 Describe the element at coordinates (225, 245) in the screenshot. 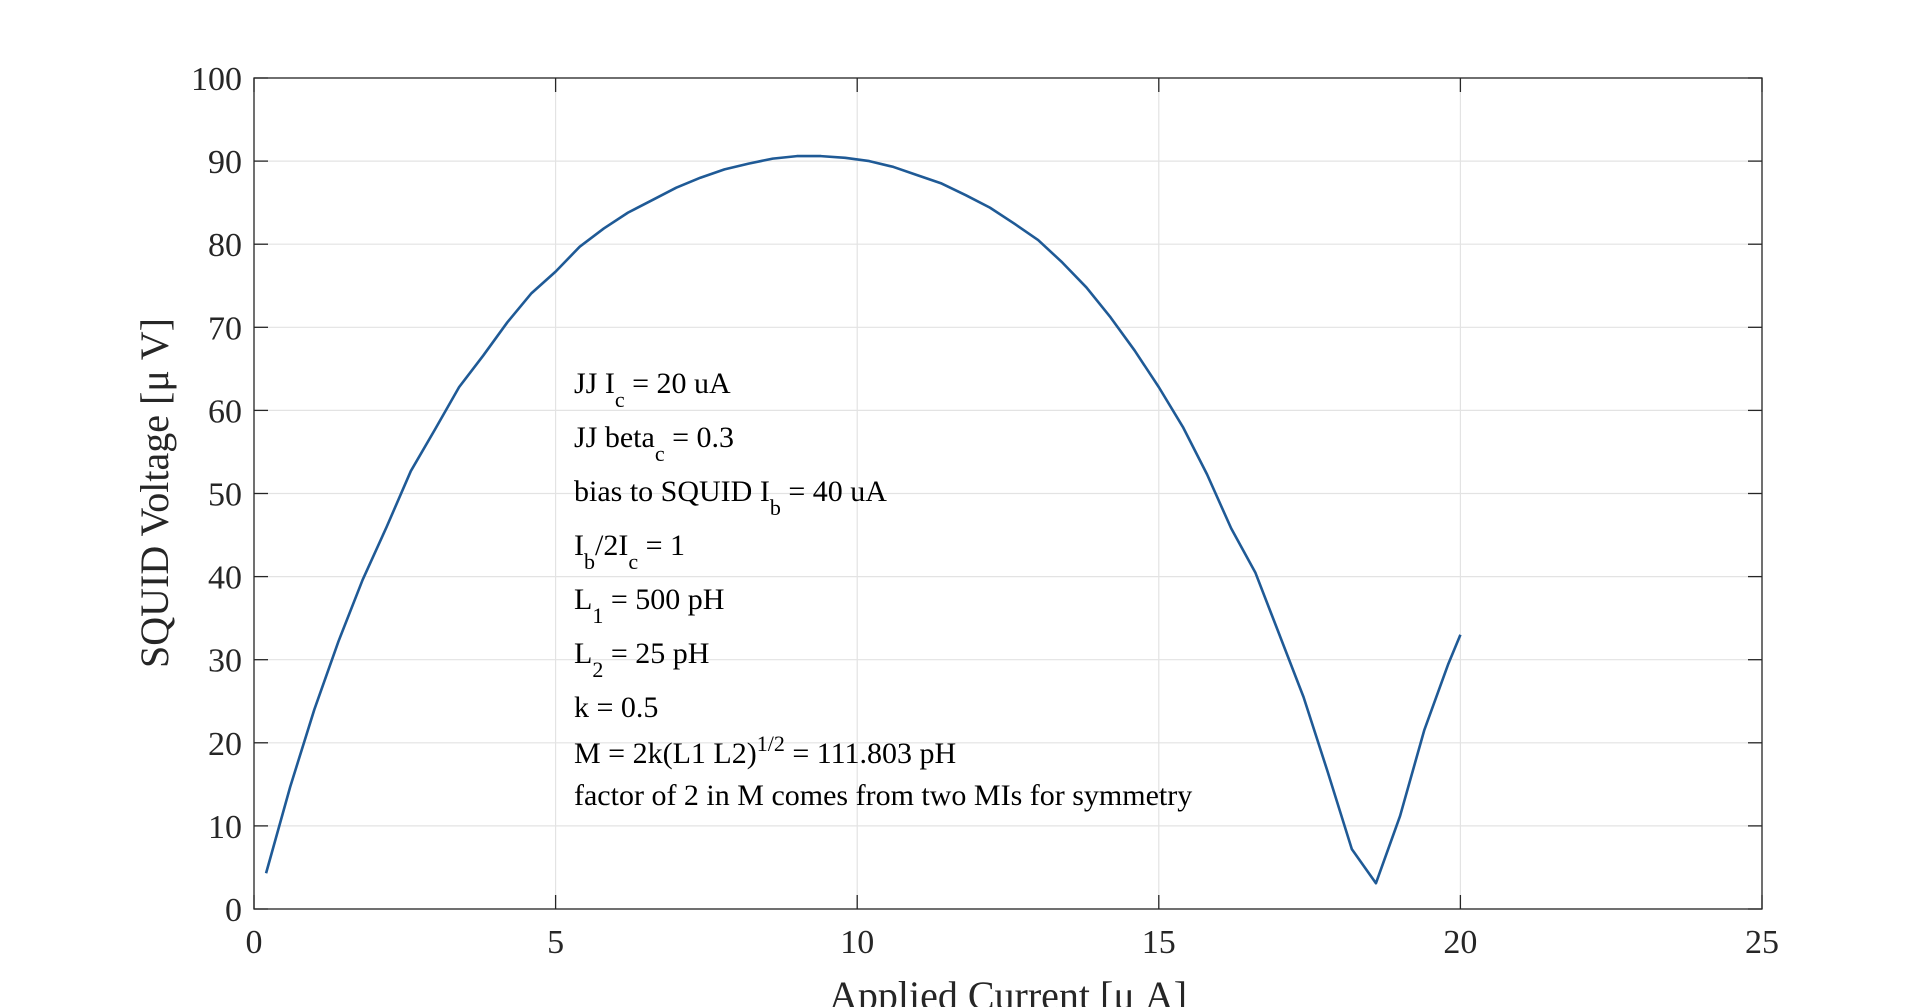

I see `y-tick-label-8: 80` at that location.